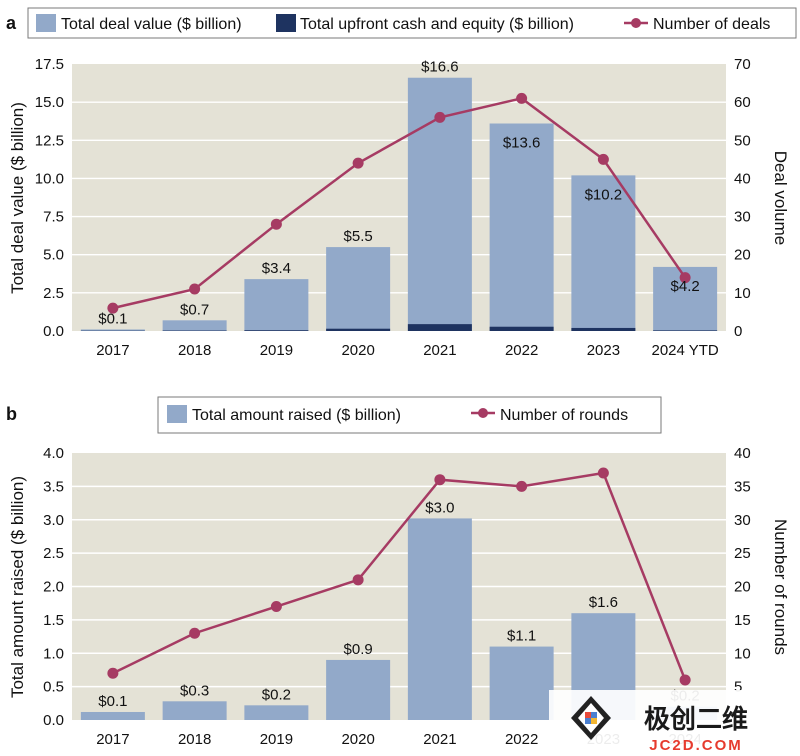  I want to click on legend-label-rounds: Number of rounds, so click(564, 415).